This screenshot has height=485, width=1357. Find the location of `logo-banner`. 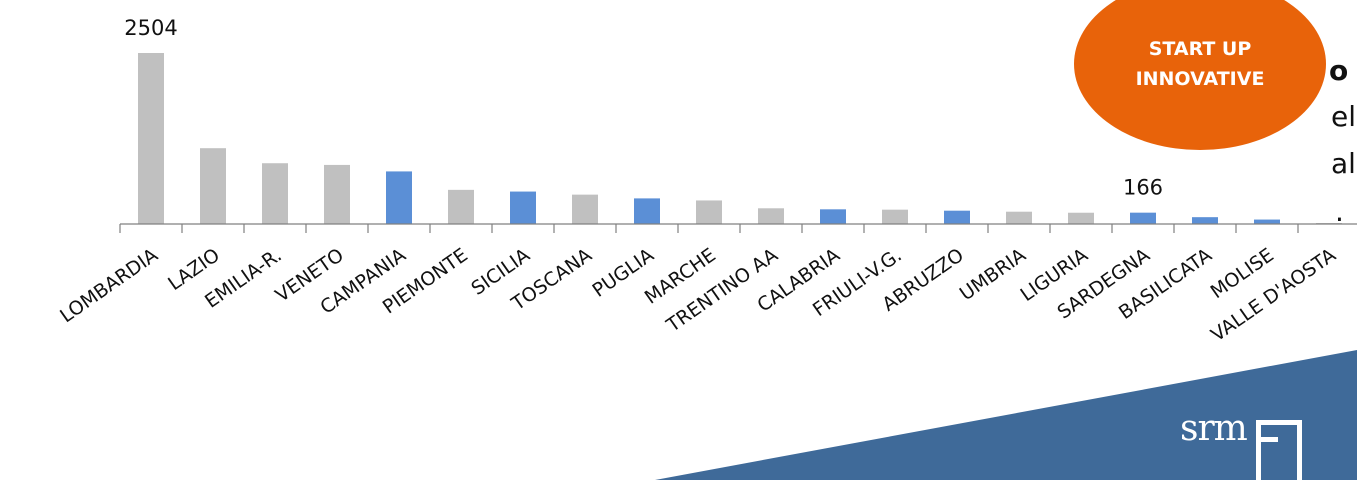

logo-banner is located at coordinates (1006, 415).